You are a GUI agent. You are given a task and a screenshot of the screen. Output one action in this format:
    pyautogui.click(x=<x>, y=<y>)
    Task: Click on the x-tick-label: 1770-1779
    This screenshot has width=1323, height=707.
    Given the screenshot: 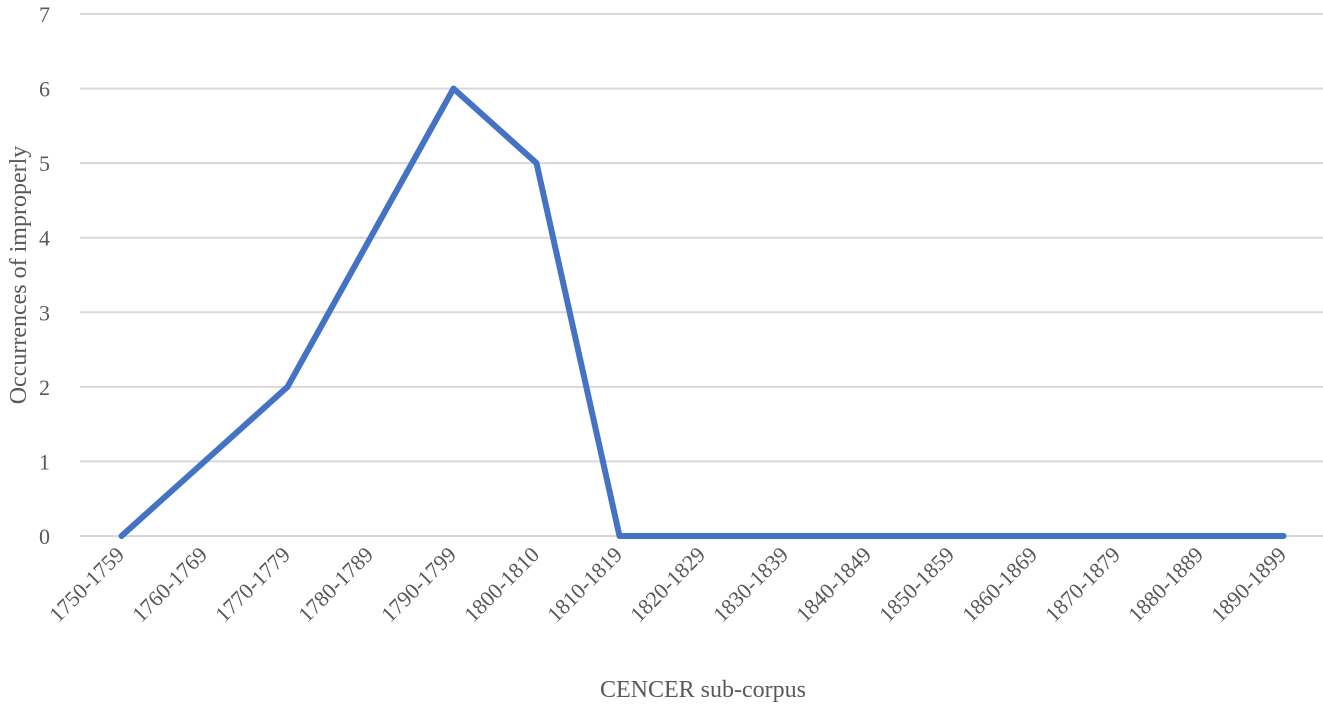 What is the action you would take?
    pyautogui.click(x=252, y=584)
    